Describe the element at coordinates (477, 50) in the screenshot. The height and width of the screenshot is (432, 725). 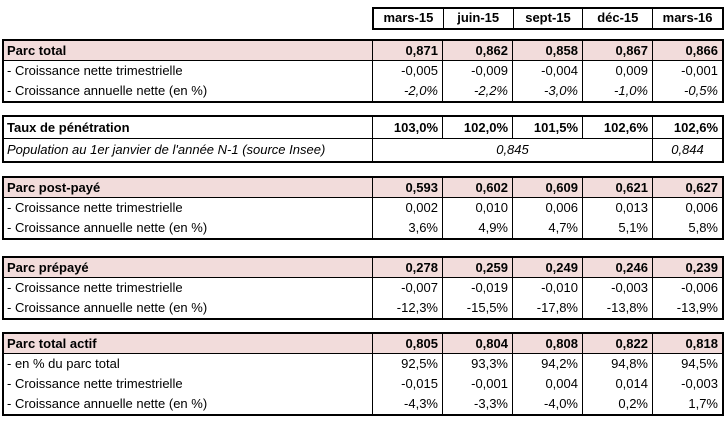
I see `value-cell: 0,862` at that location.